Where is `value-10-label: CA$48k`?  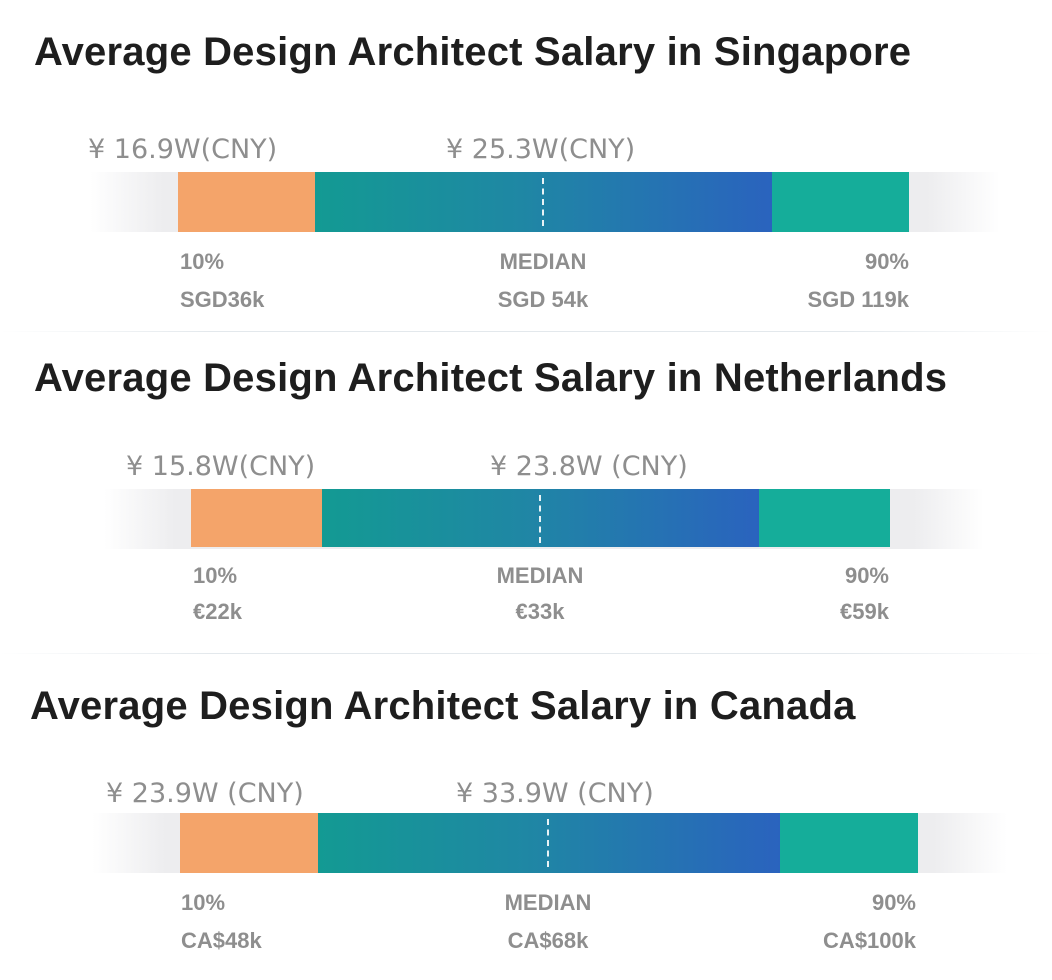
value-10-label: CA$48k is located at coordinates (221, 940).